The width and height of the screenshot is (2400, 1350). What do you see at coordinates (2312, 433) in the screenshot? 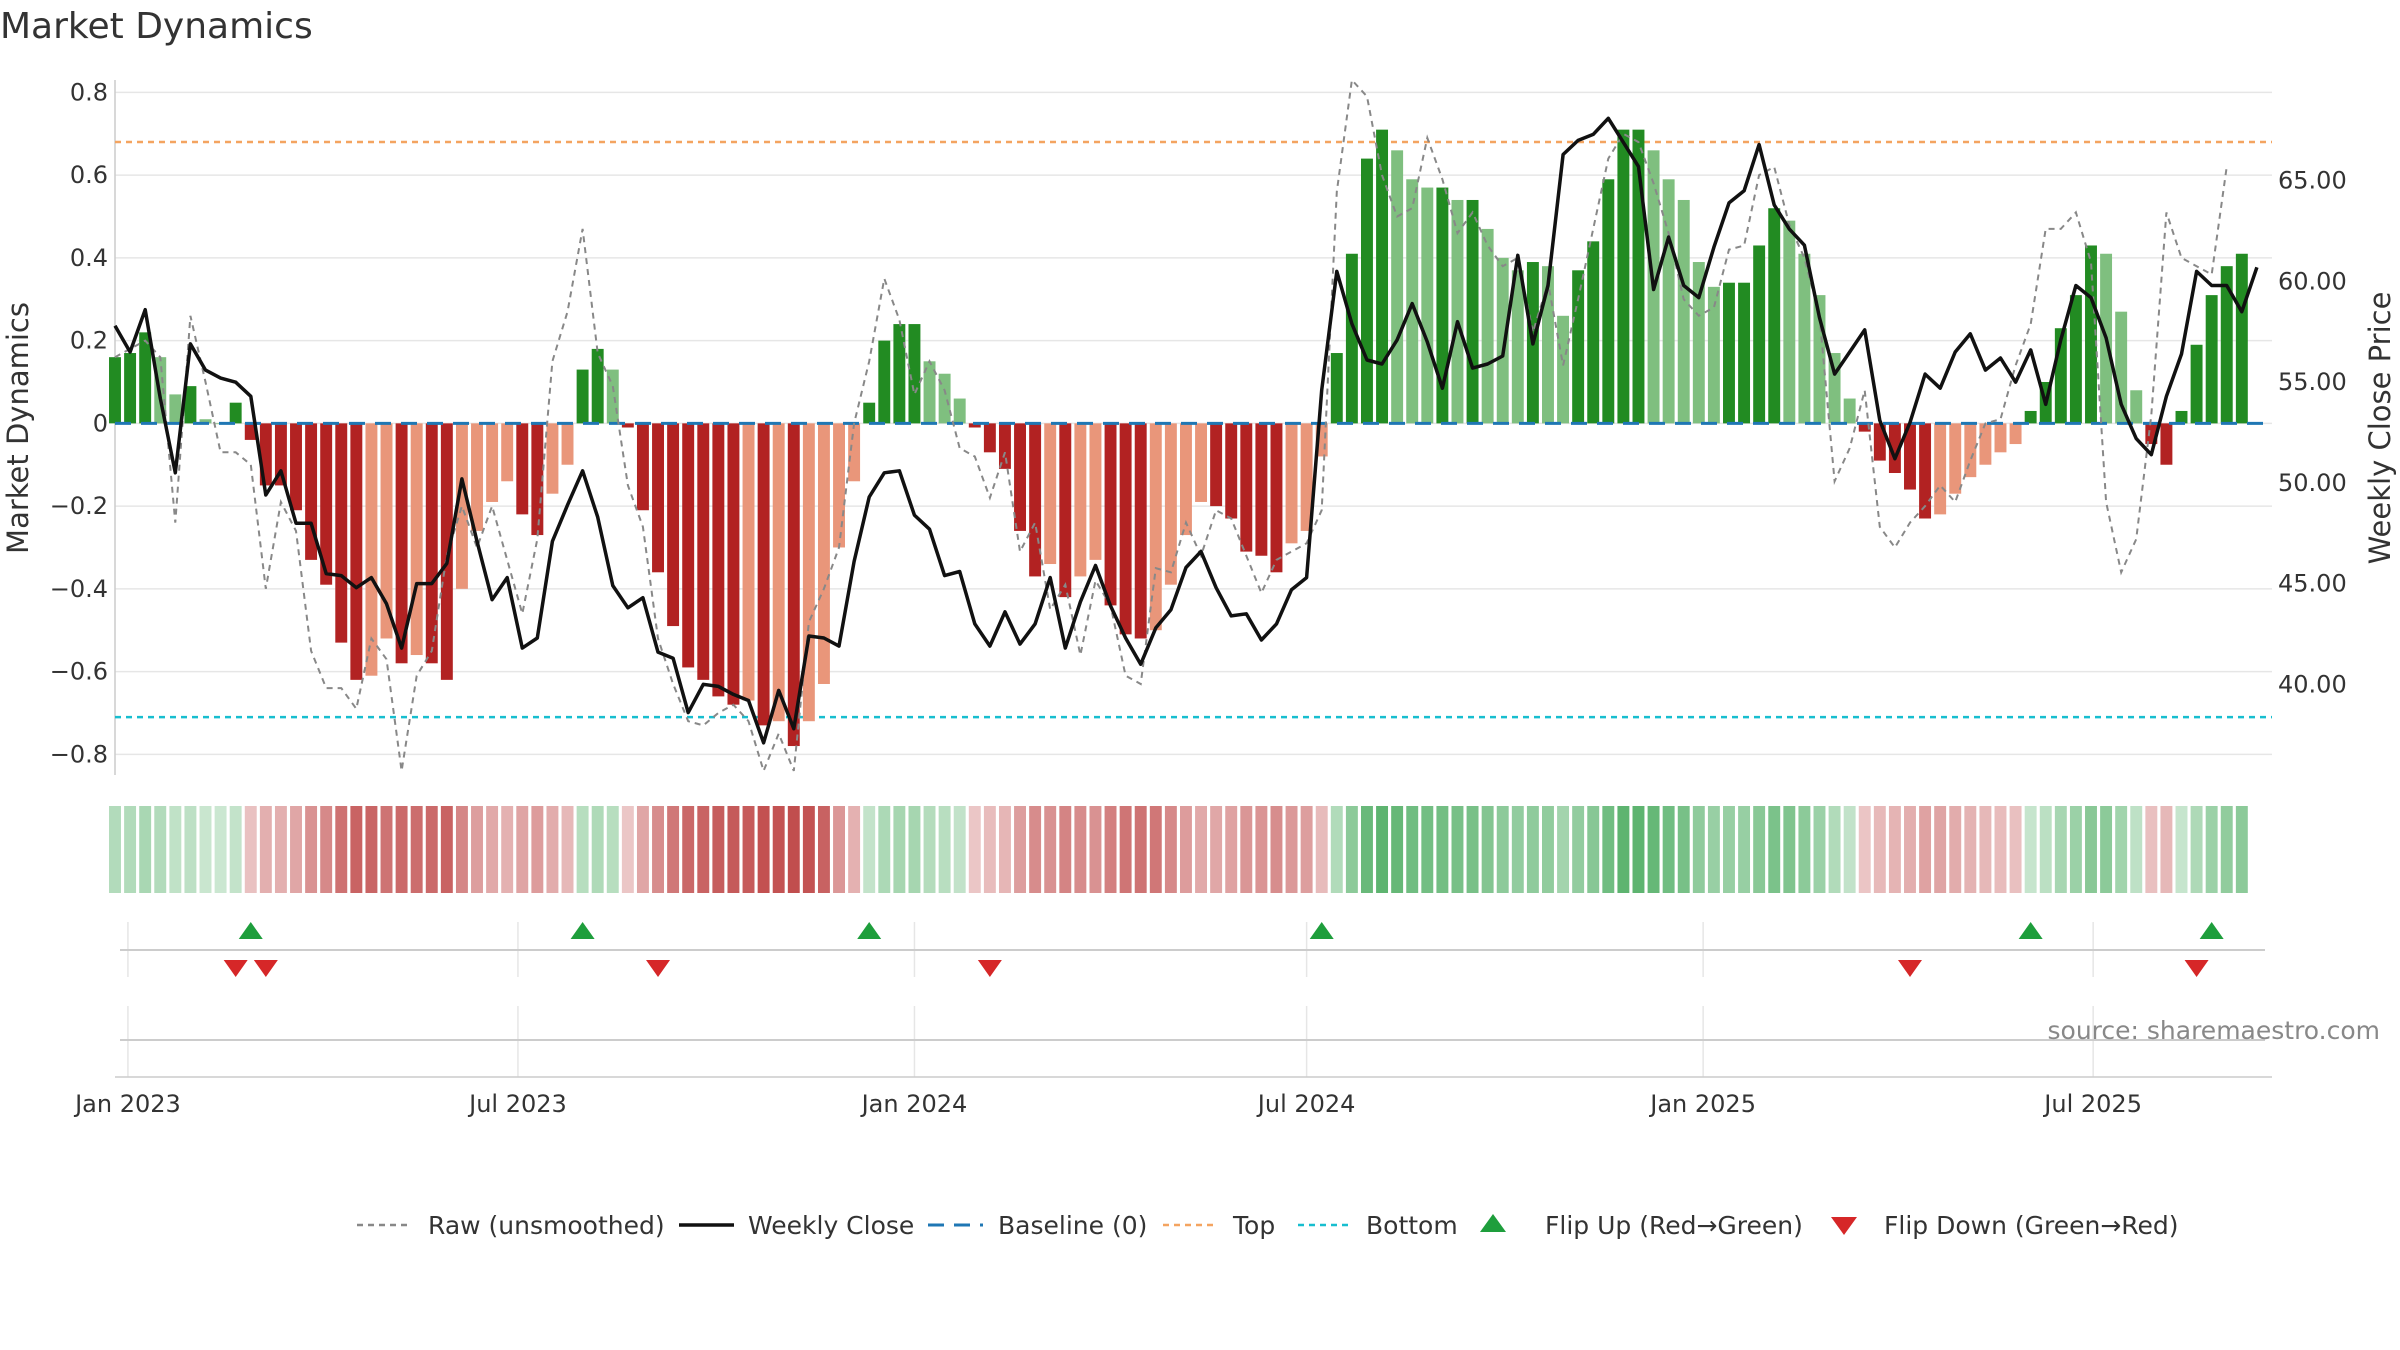
I see `right-axis-ticks: 65.00 60.00 55.00 50.00 45.00 40.00` at bounding box center [2312, 433].